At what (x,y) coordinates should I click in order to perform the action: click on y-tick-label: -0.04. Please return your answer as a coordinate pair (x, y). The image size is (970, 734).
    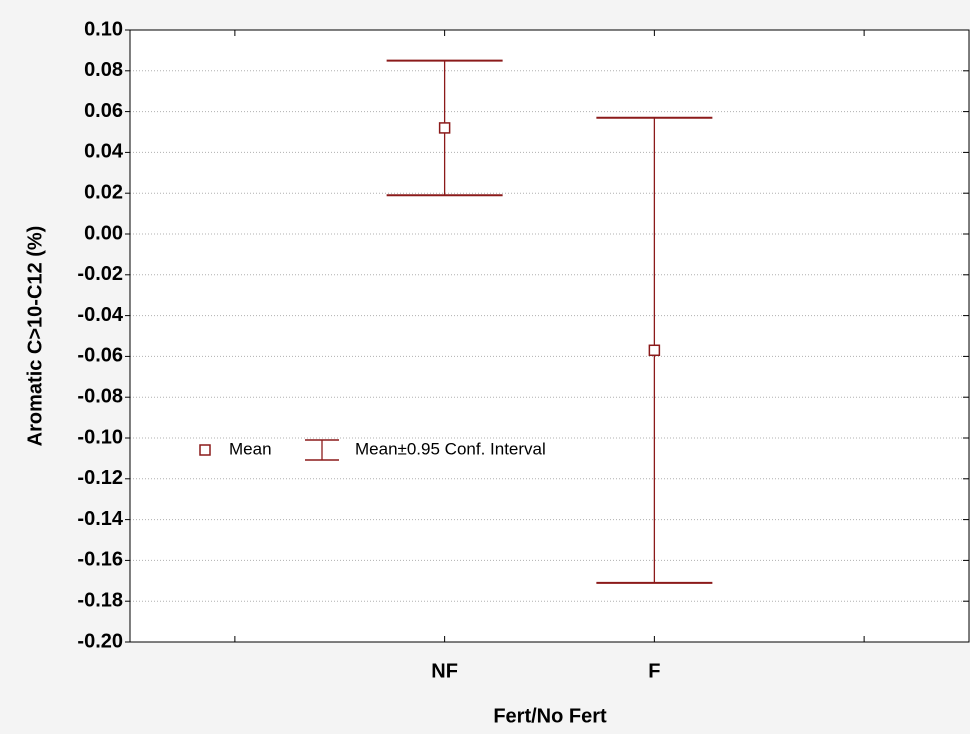
    Looking at the image, I should click on (100, 315).